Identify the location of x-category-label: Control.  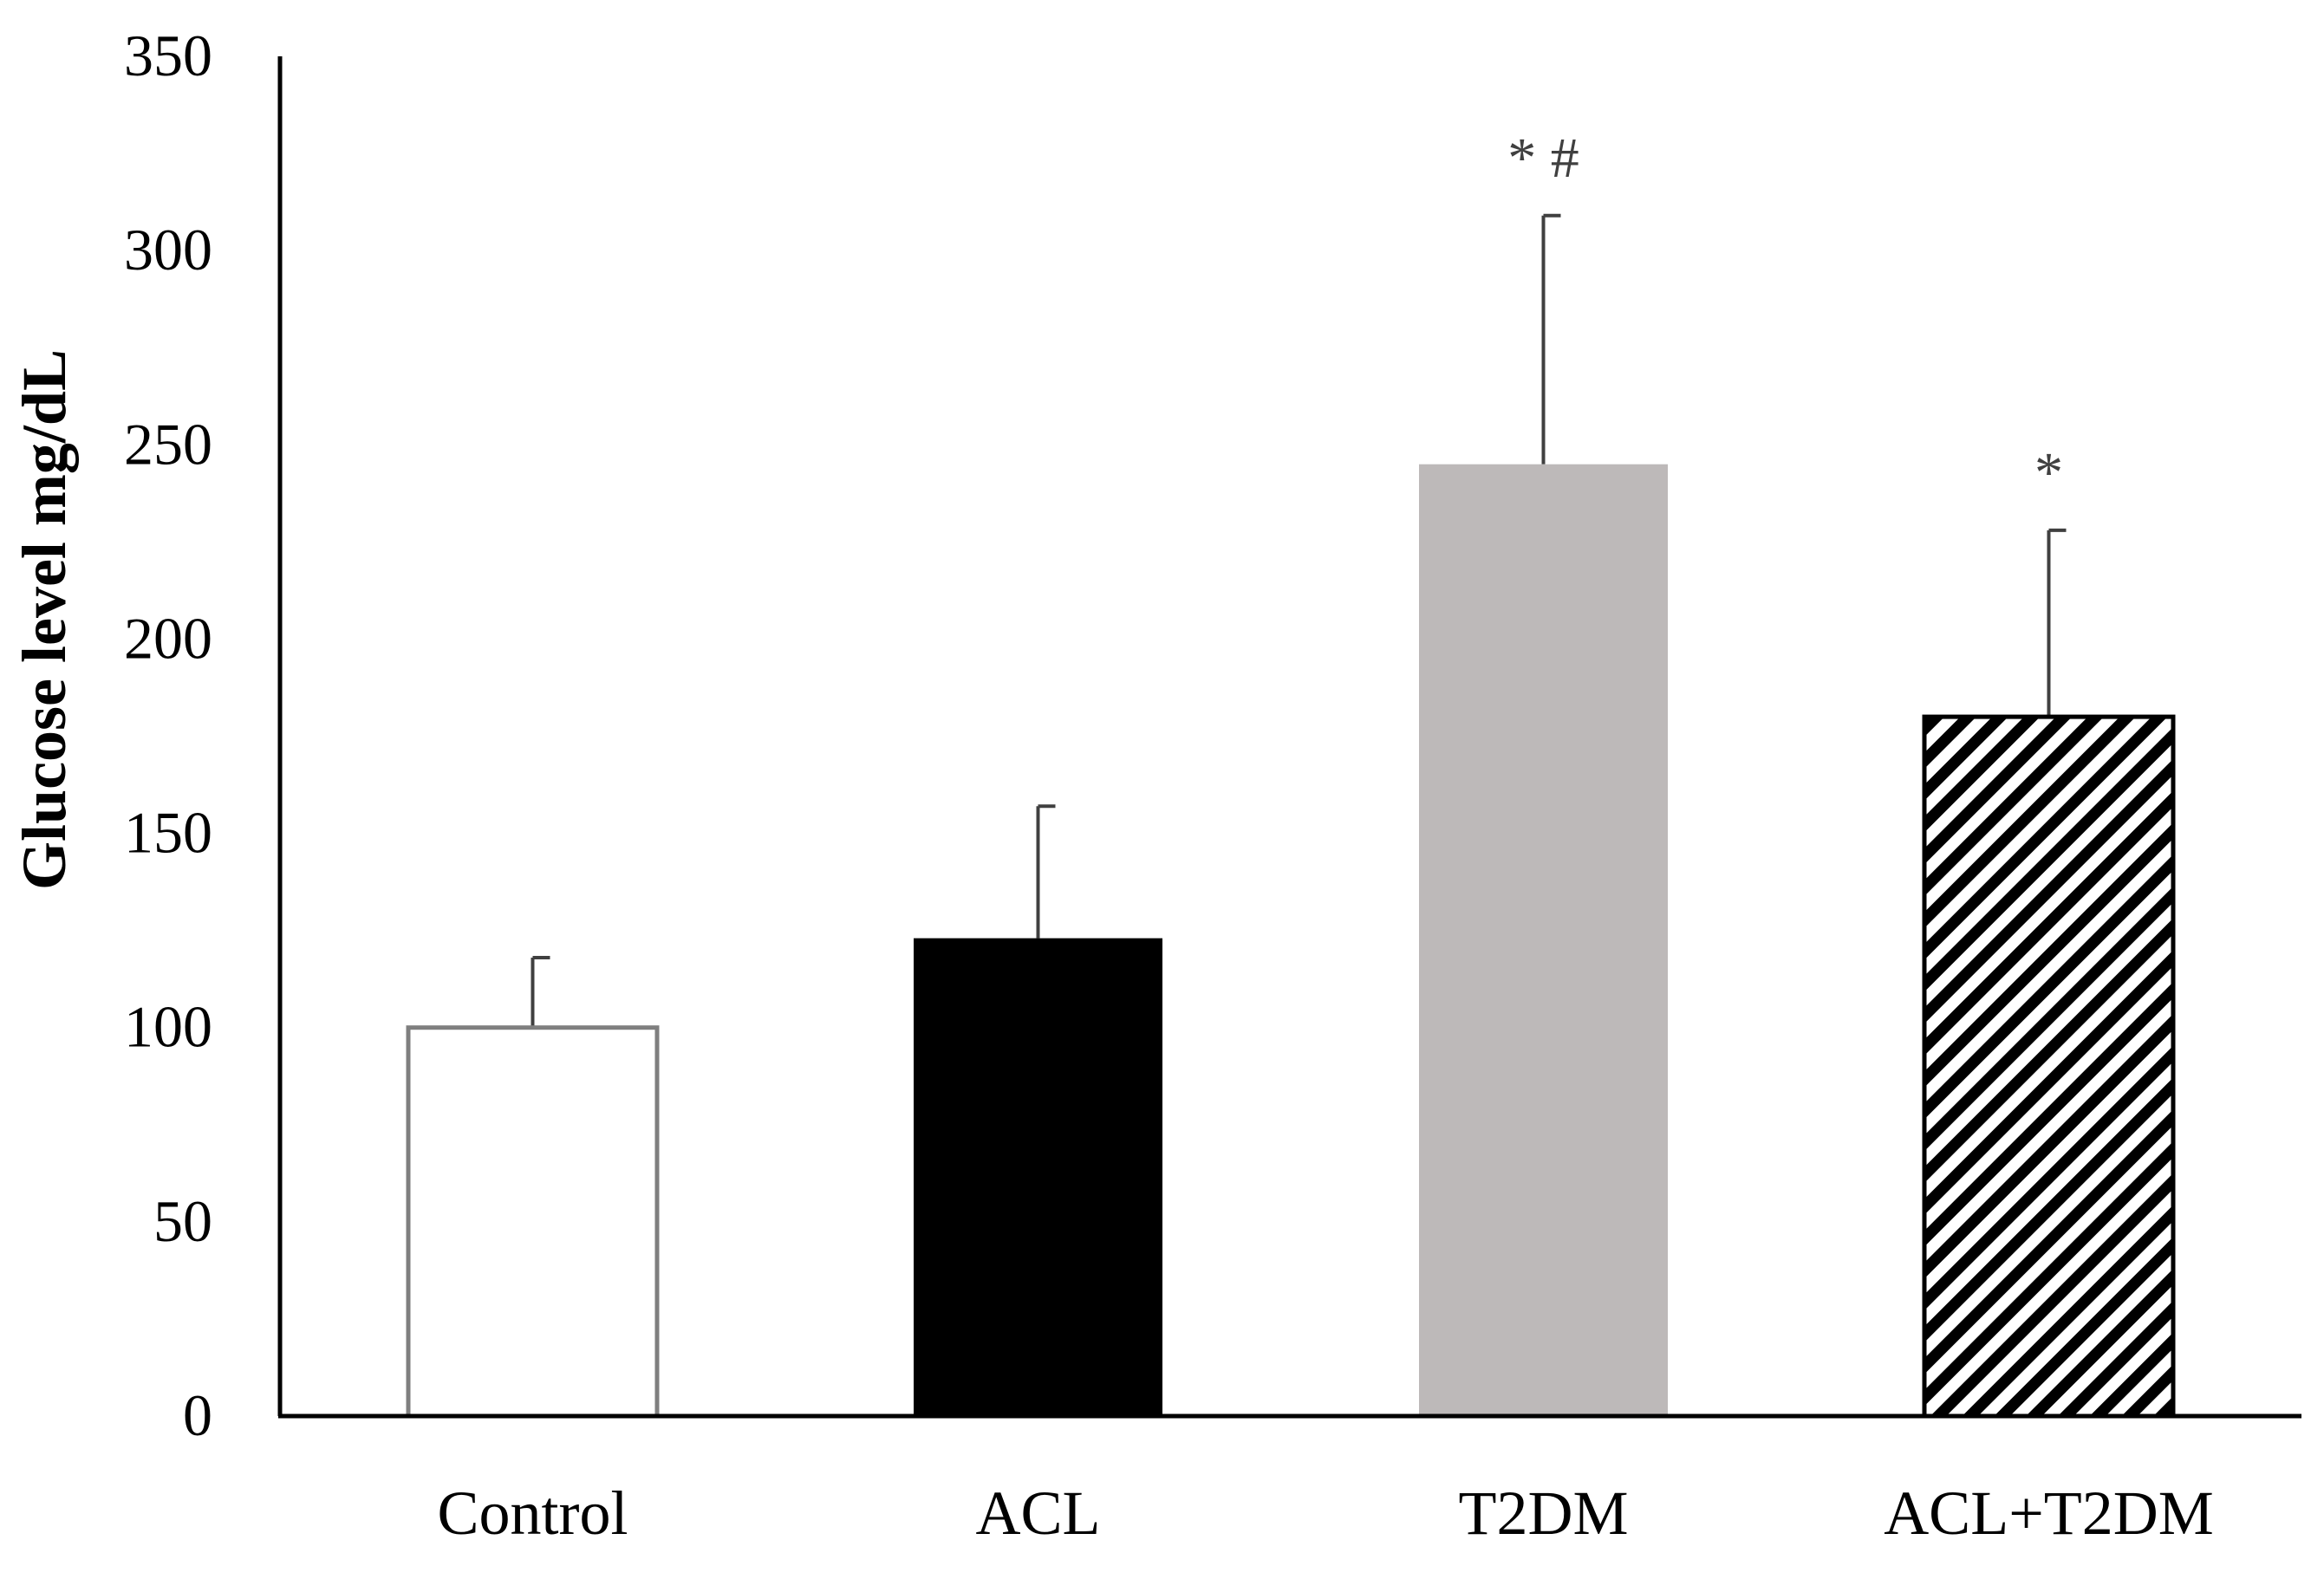
(532, 1513).